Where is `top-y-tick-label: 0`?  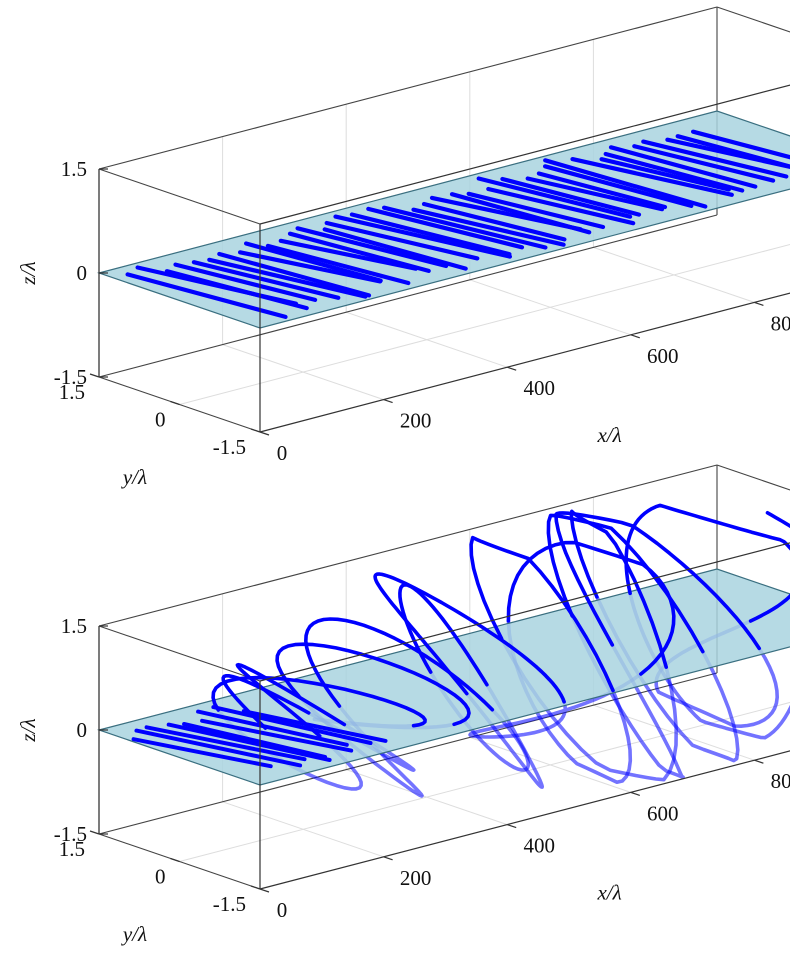
top-y-tick-label: 0 is located at coordinates (160, 420).